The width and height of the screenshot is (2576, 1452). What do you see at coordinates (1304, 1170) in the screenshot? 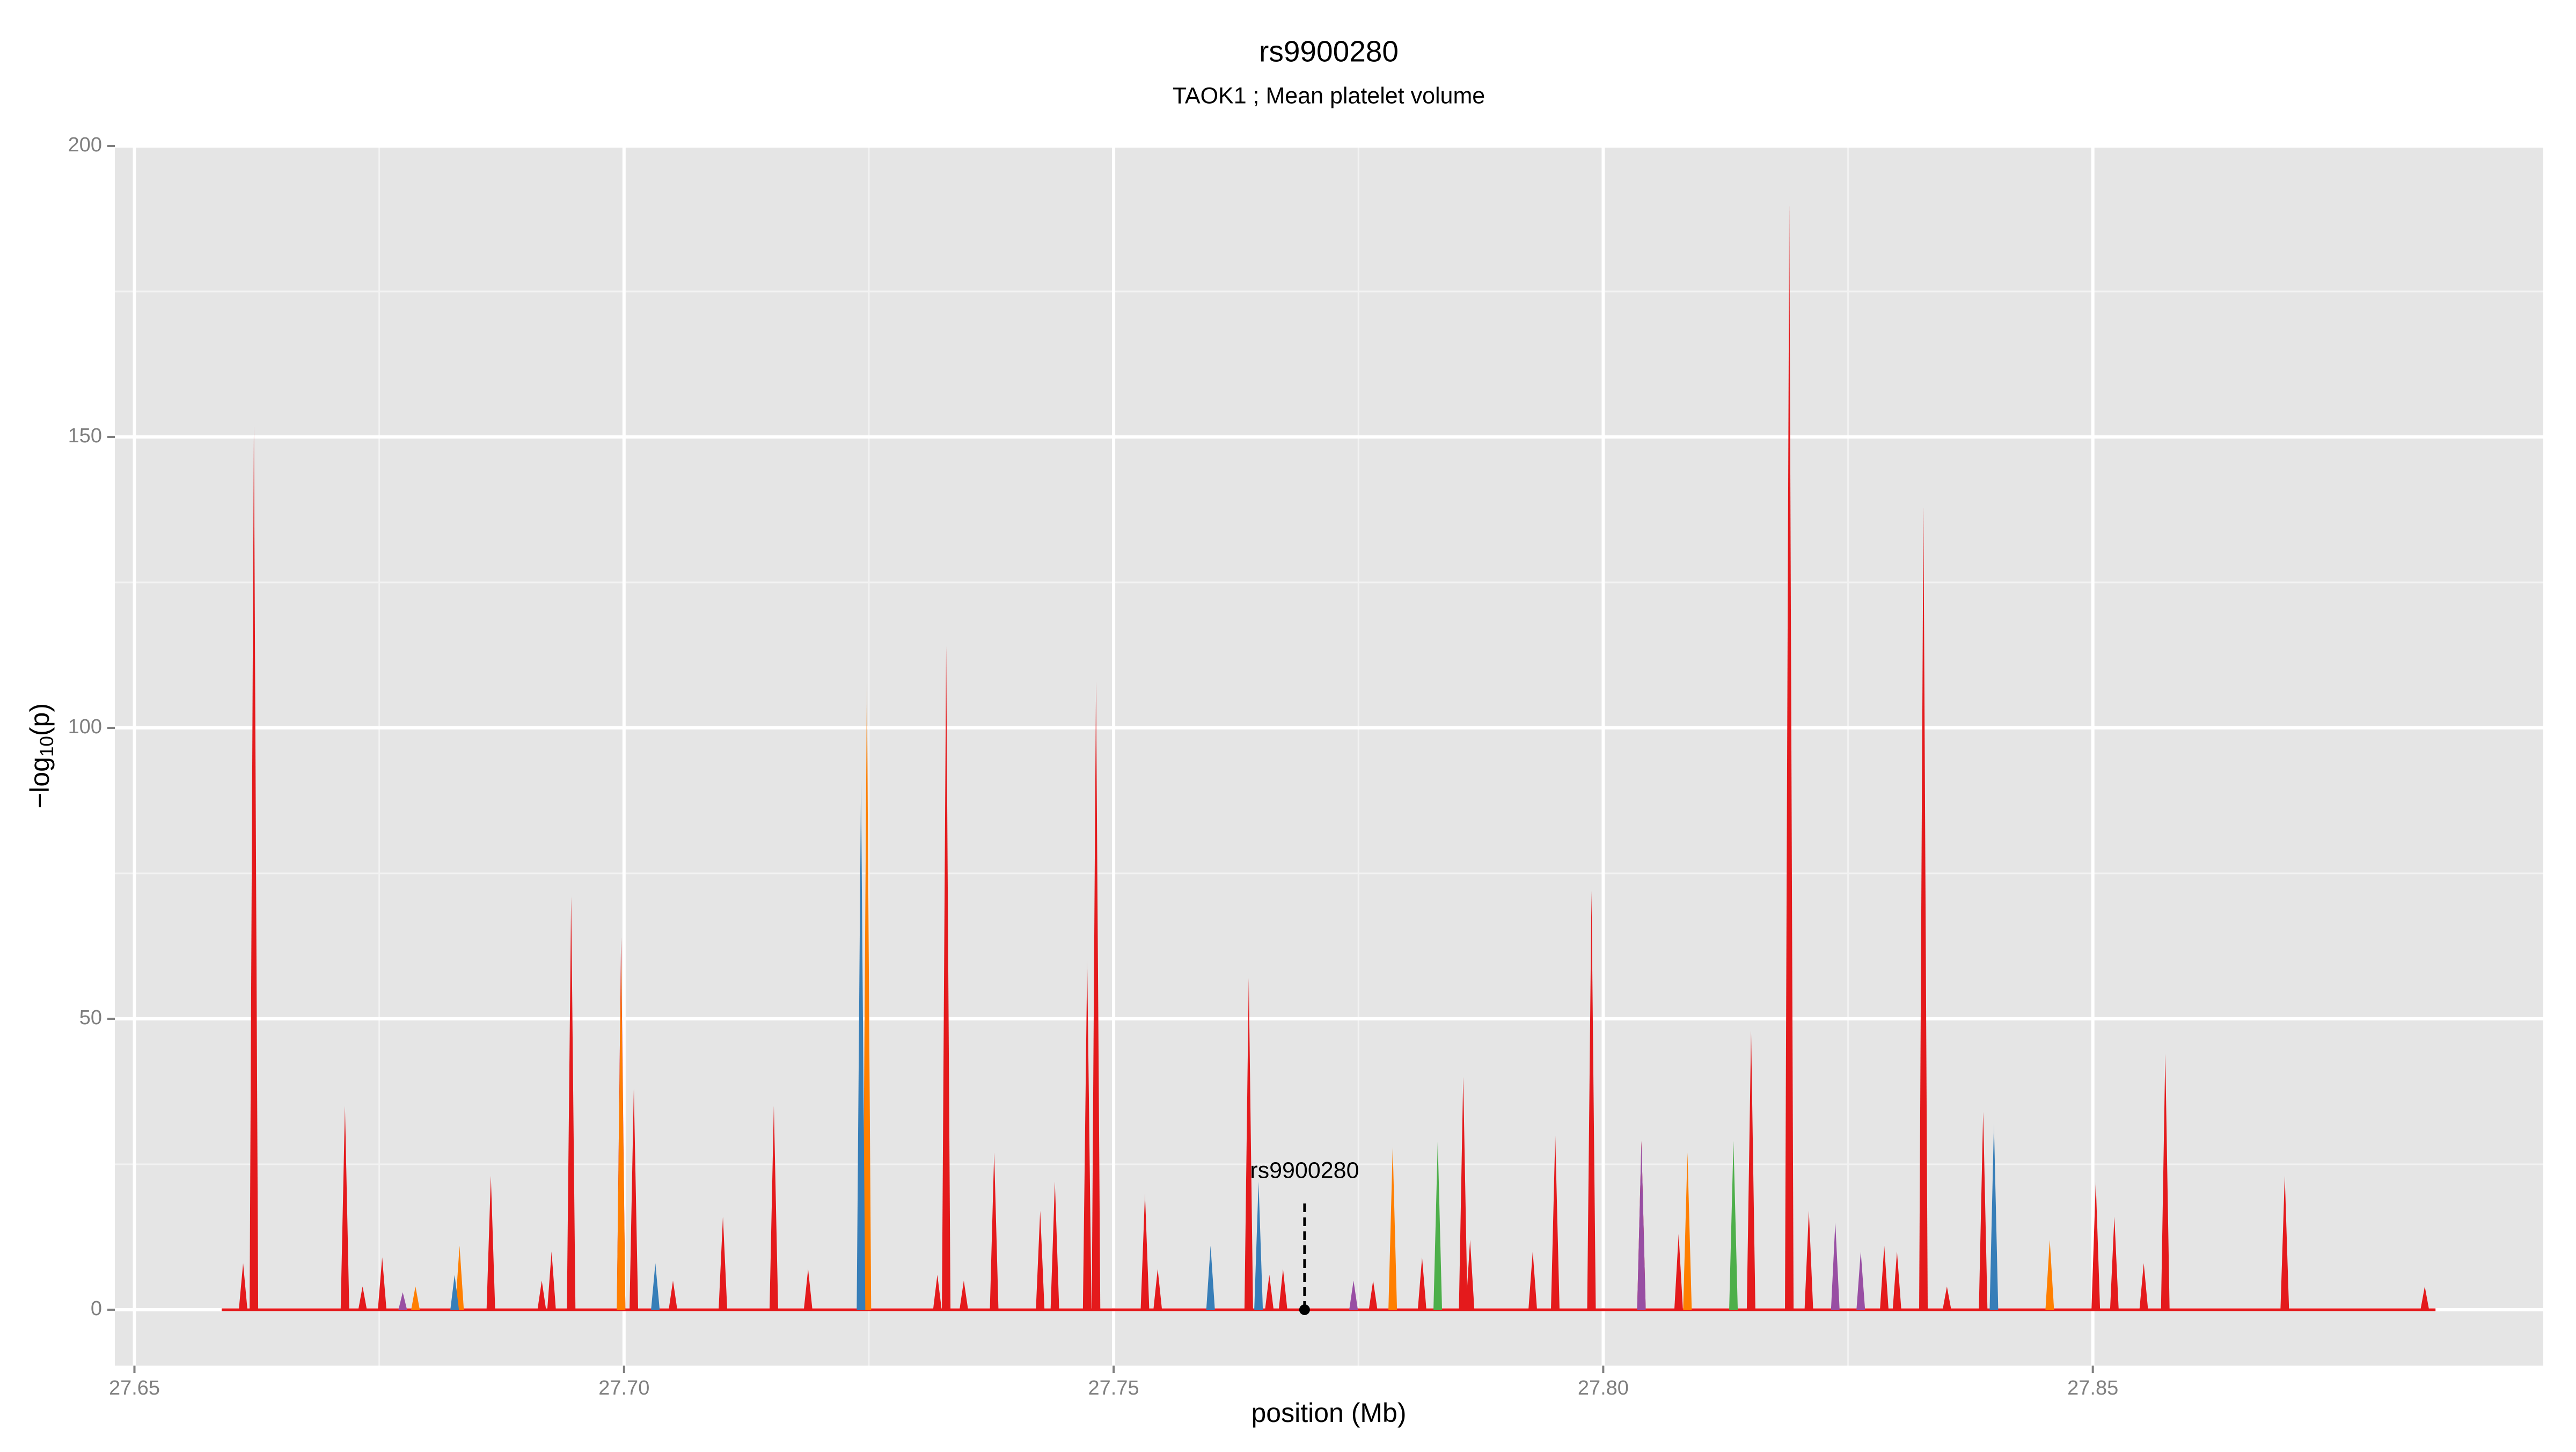
I see `annotation-label: rs9900280` at bounding box center [1304, 1170].